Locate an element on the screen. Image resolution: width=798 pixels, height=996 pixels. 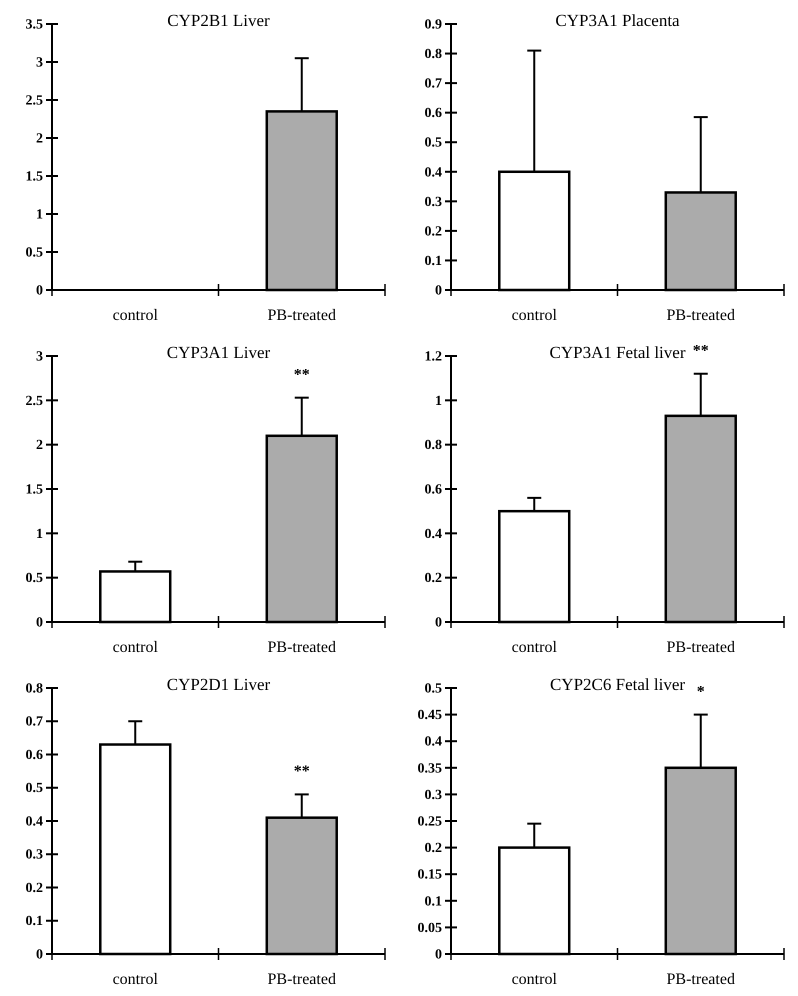
y-tick-label: 3.5 is located at coordinates (34, 24).